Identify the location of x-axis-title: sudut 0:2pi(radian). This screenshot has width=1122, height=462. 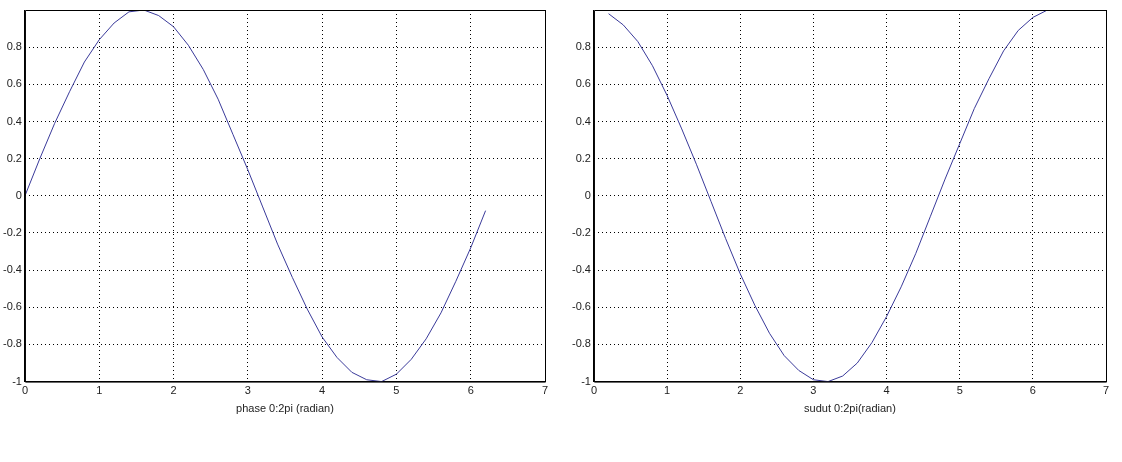
(850, 408).